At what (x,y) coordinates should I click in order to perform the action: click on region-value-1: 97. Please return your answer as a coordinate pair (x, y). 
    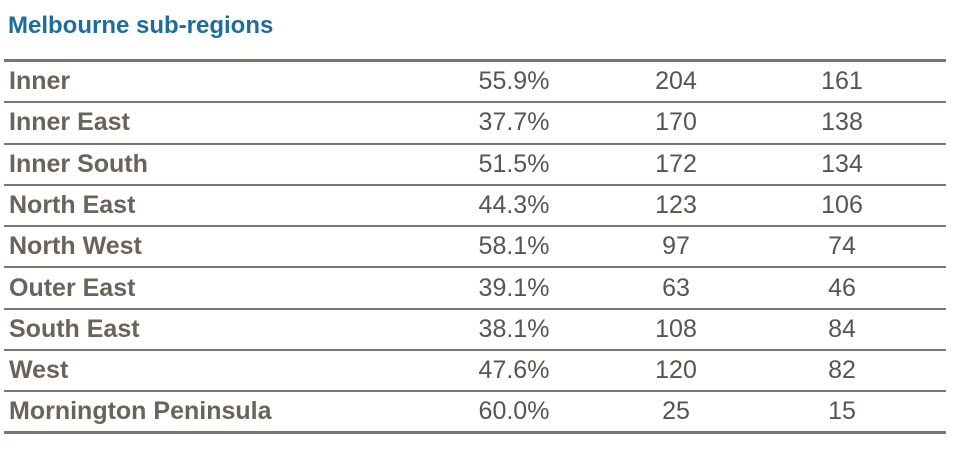
    Looking at the image, I should click on (676, 246).